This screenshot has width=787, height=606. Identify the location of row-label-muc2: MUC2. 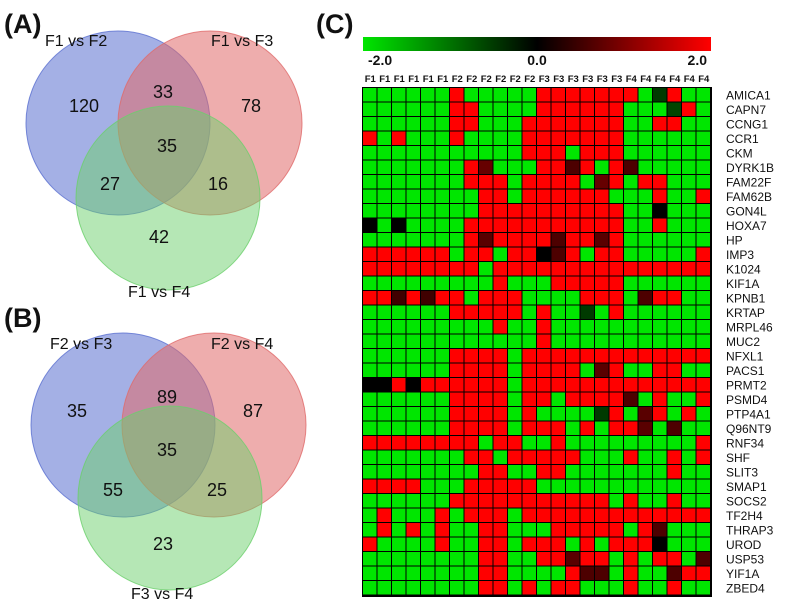
(743, 342).